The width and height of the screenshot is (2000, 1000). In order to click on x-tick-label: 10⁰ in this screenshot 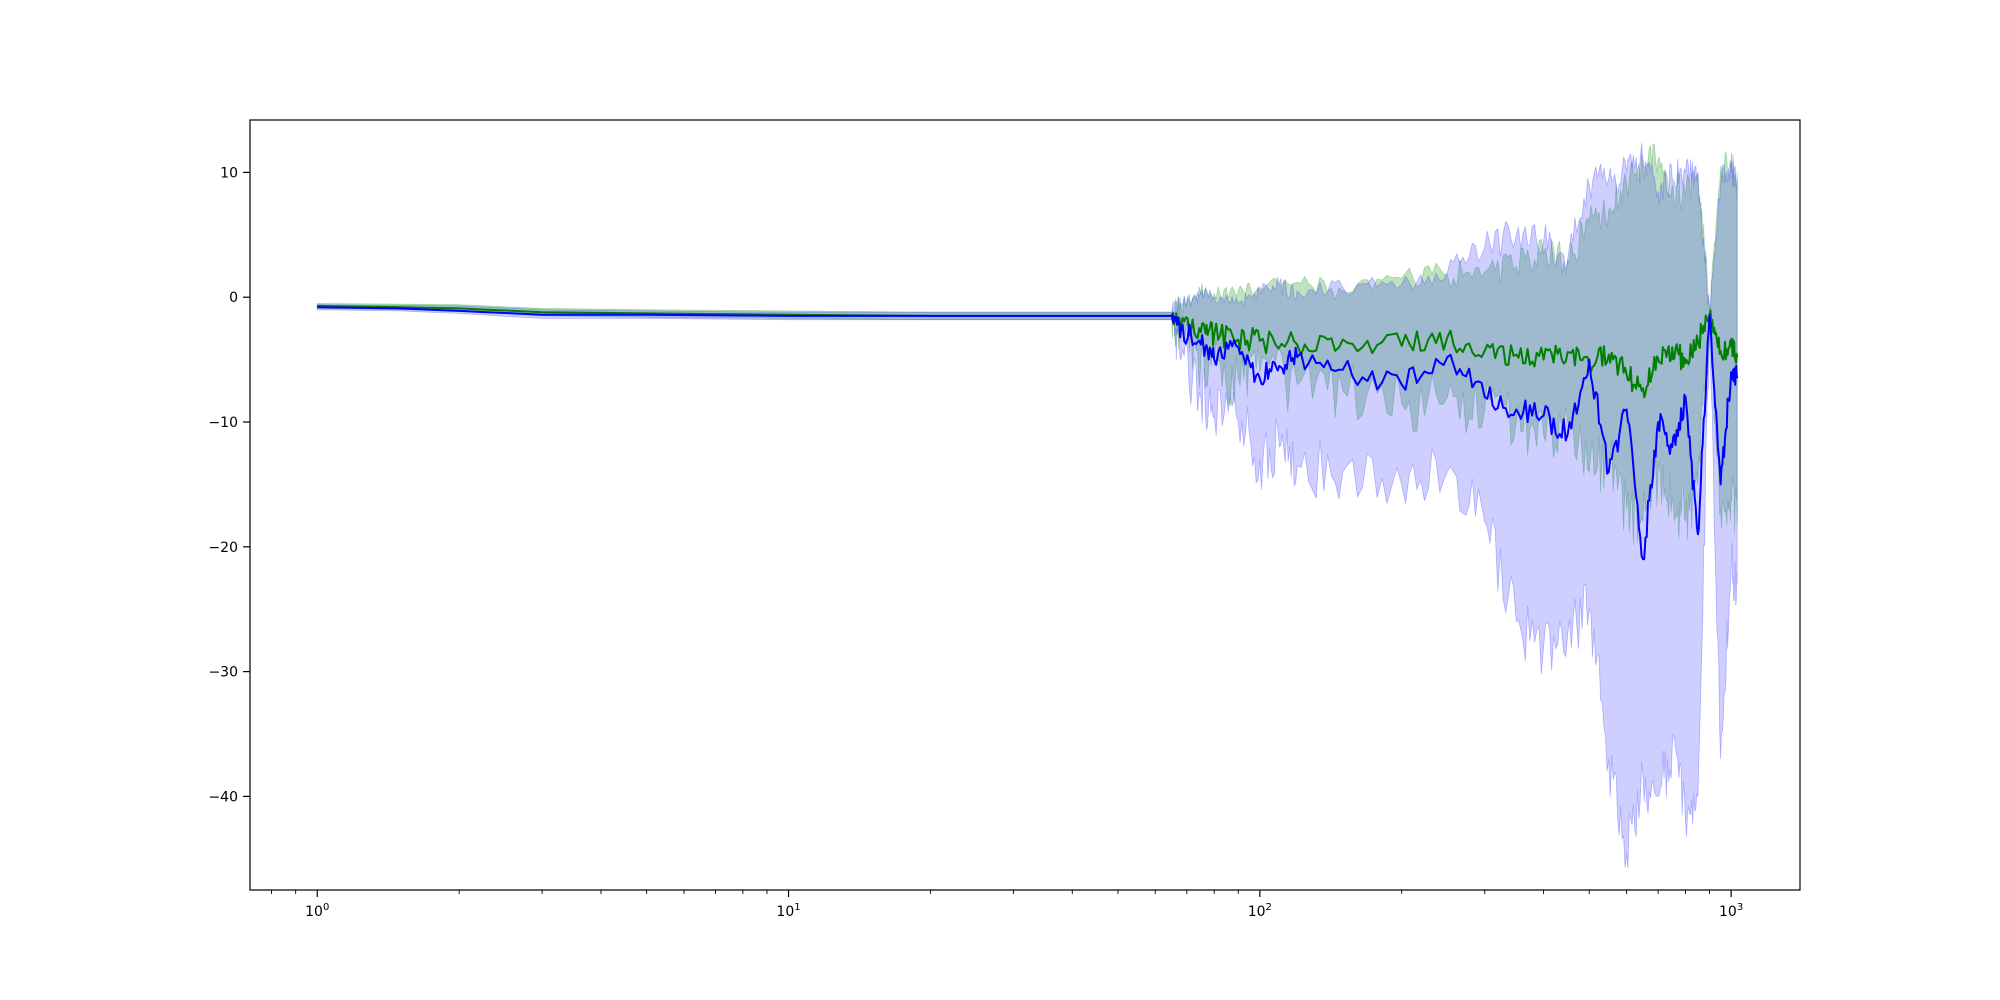, I will do `click(317, 911)`.